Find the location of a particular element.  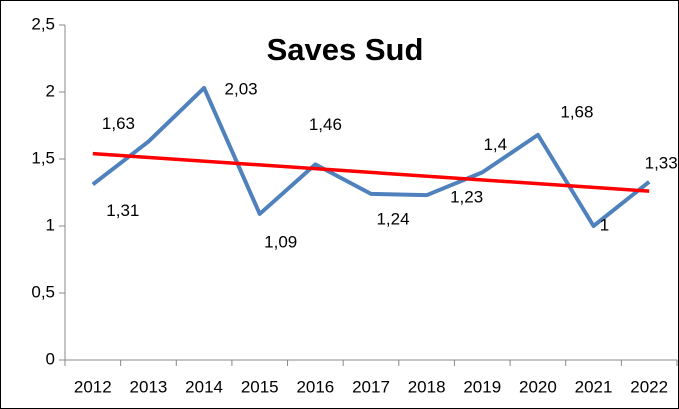

x-tick-label: 2019 is located at coordinates (482, 386).